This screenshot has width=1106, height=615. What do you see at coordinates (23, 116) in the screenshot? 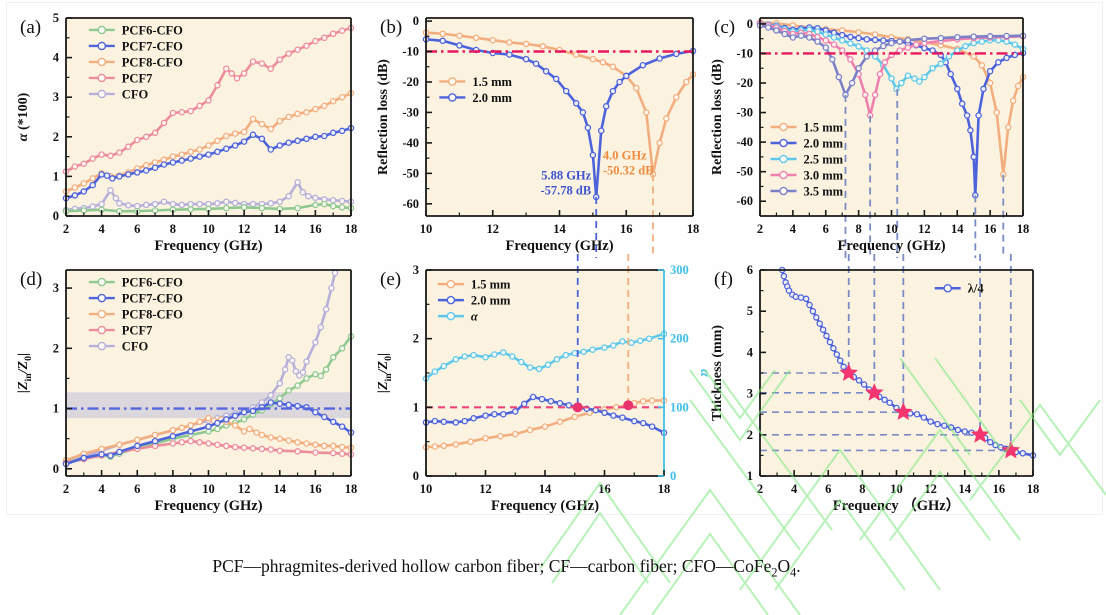
I see `svg-text: α (*100)` at bounding box center [23, 116].